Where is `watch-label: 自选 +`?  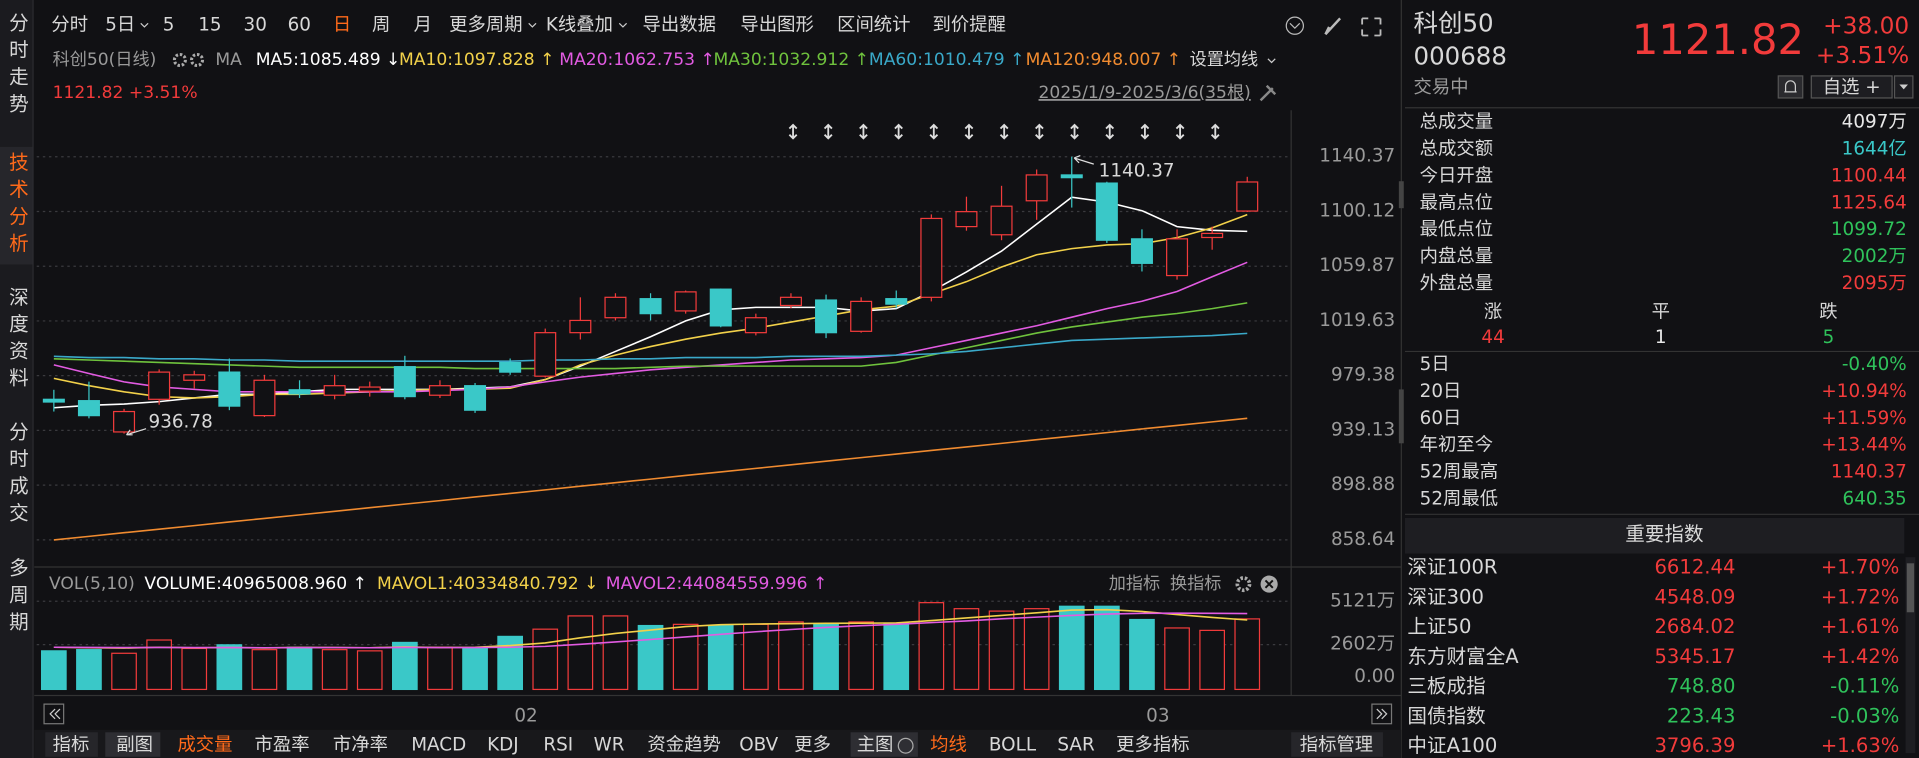
watch-label: 自选 + is located at coordinates (1852, 87).